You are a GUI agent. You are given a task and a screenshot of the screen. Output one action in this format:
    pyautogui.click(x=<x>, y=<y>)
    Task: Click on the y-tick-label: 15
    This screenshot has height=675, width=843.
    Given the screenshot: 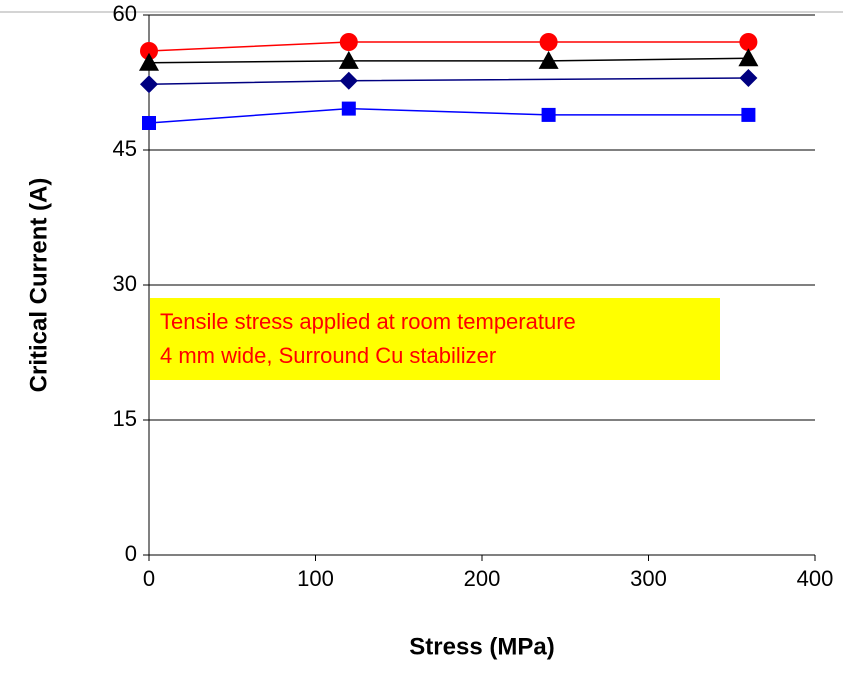 What is the action you would take?
    pyautogui.click(x=125, y=418)
    